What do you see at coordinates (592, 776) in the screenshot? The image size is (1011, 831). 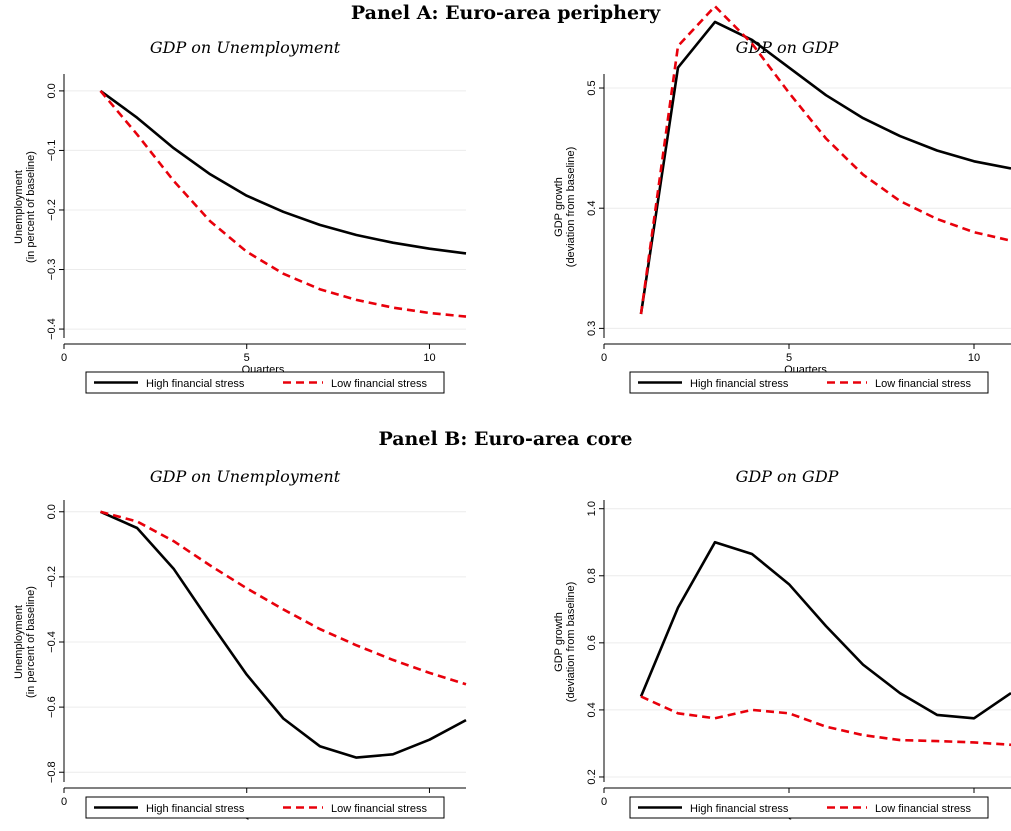 I see `y-tick-label: 0.2` at bounding box center [592, 776].